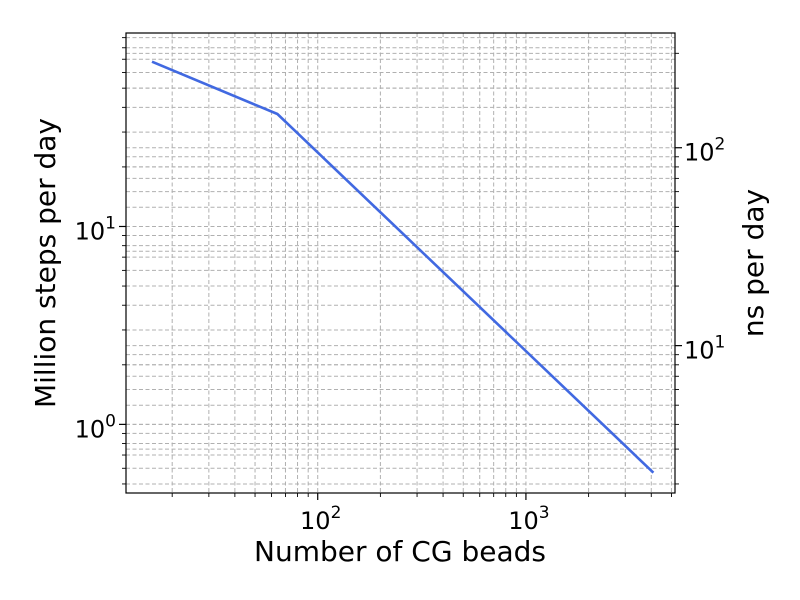 The height and width of the screenshot is (600, 800). I want to click on x-tick-label: 10³, so click(528, 519).